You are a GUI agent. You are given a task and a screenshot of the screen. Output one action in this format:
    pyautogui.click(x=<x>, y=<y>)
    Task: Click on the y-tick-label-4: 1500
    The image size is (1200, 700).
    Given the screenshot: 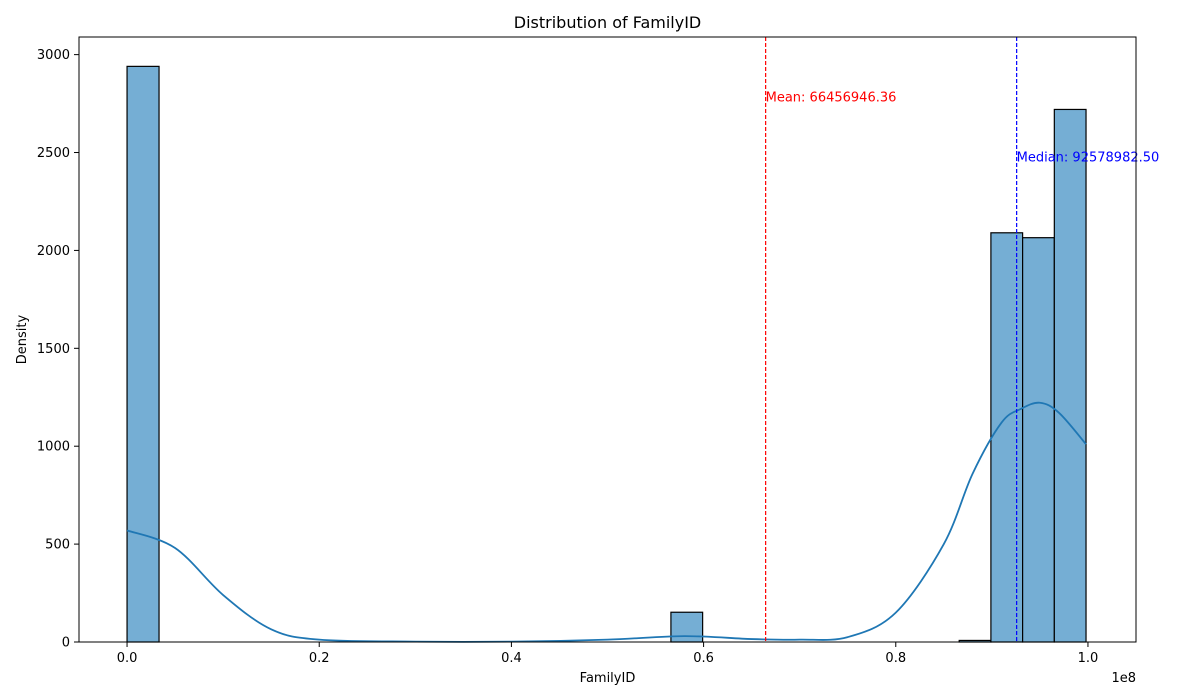 What is the action you would take?
    pyautogui.click(x=53, y=349)
    